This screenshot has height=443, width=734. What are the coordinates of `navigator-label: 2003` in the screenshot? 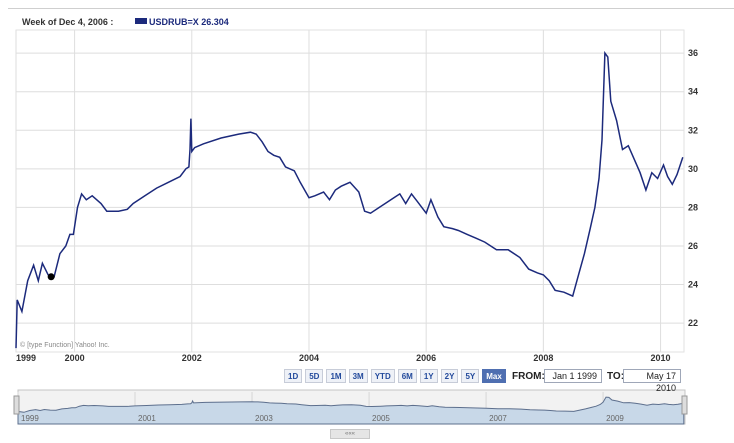 It's located at (264, 418).